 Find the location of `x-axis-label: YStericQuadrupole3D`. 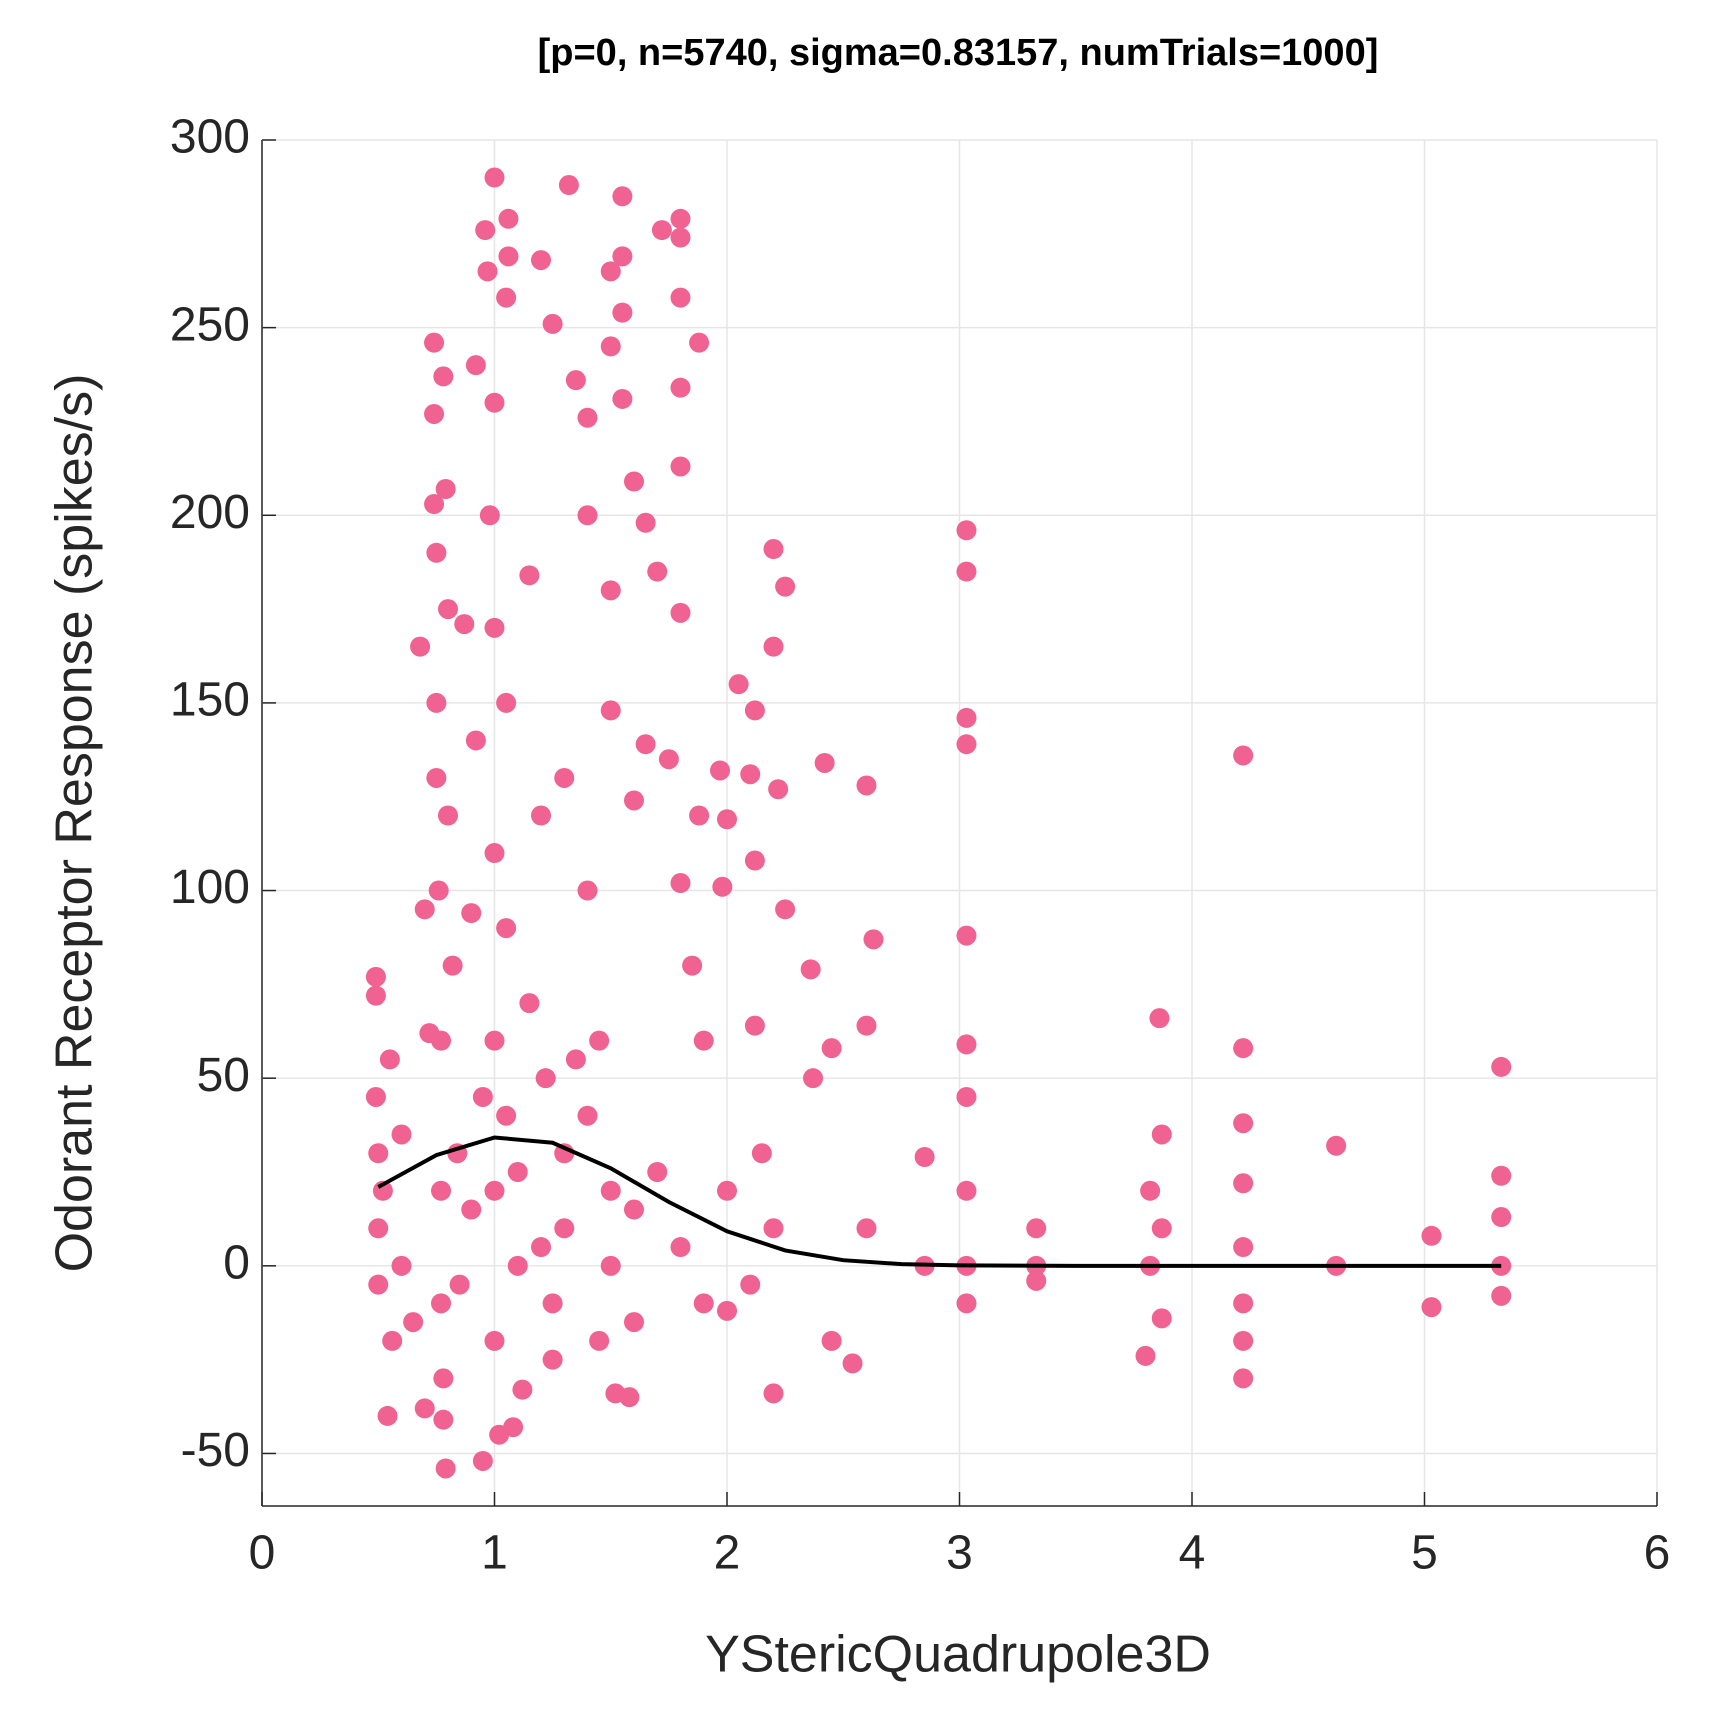

x-axis-label: YStericQuadrupole3D is located at coordinates (958, 1655).